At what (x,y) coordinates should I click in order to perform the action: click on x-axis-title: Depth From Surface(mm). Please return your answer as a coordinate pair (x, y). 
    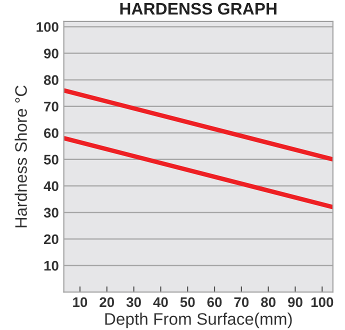
    Looking at the image, I should click on (198, 320).